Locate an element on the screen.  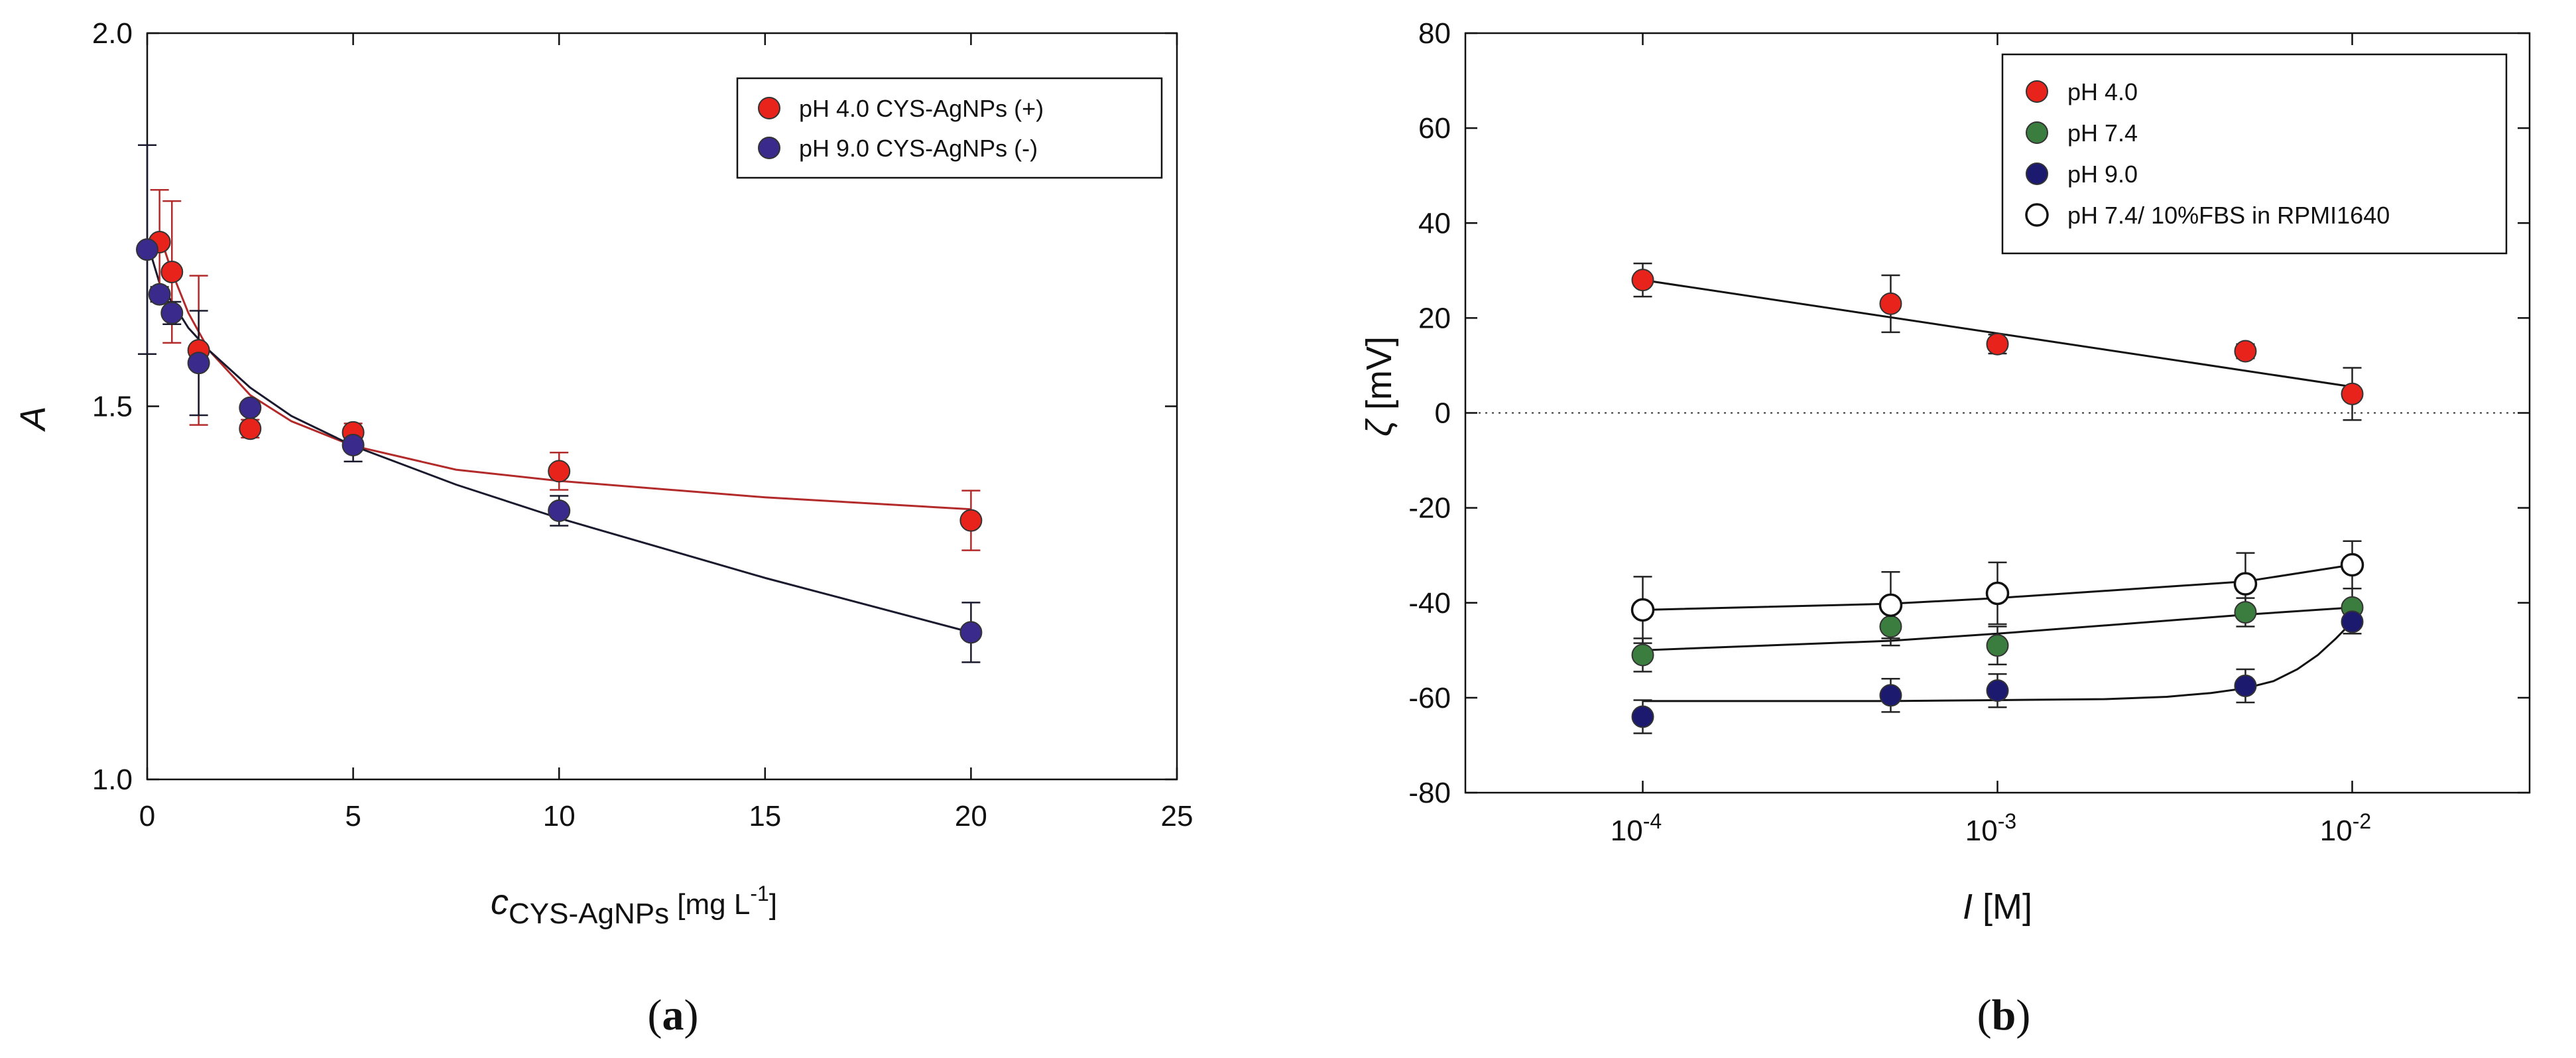
legend-label: pH 4.0 is located at coordinates (2102, 91).